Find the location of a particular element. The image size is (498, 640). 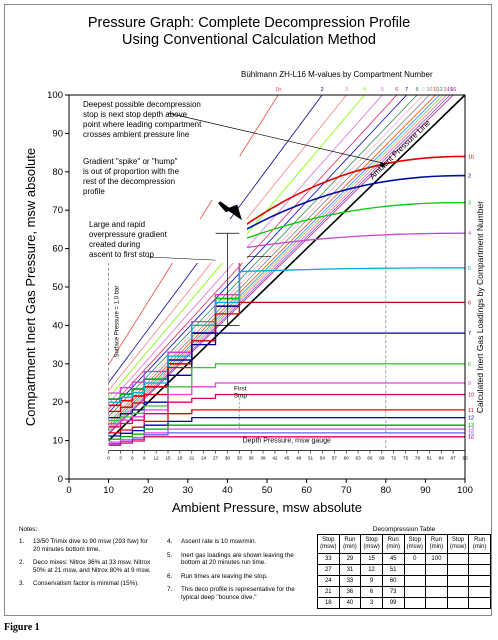

deco-table-cell: 99 is located at coordinates (393, 603).